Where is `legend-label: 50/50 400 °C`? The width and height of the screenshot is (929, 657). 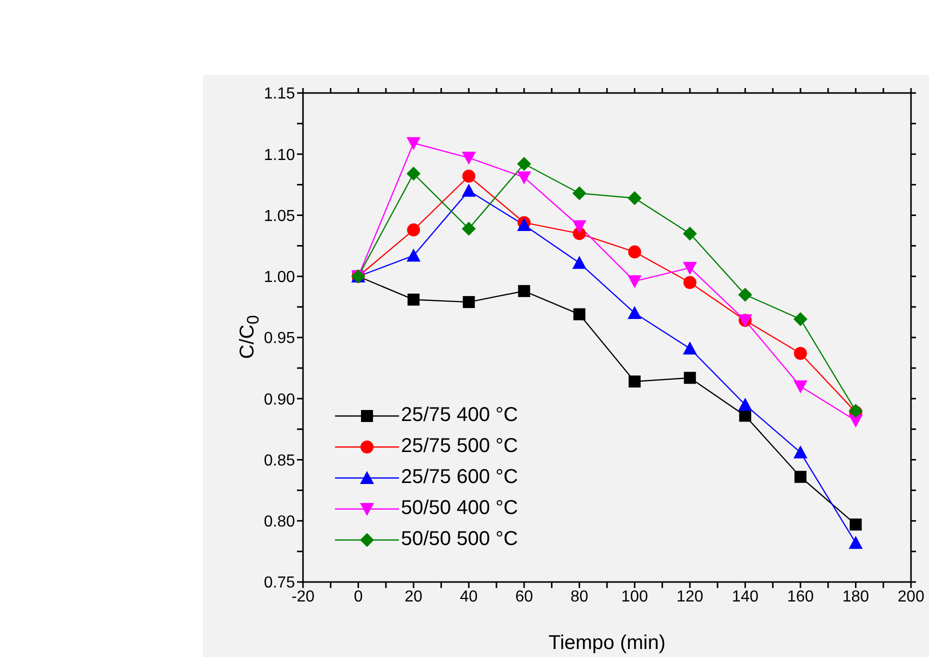 legend-label: 50/50 400 °C is located at coordinates (459, 508).